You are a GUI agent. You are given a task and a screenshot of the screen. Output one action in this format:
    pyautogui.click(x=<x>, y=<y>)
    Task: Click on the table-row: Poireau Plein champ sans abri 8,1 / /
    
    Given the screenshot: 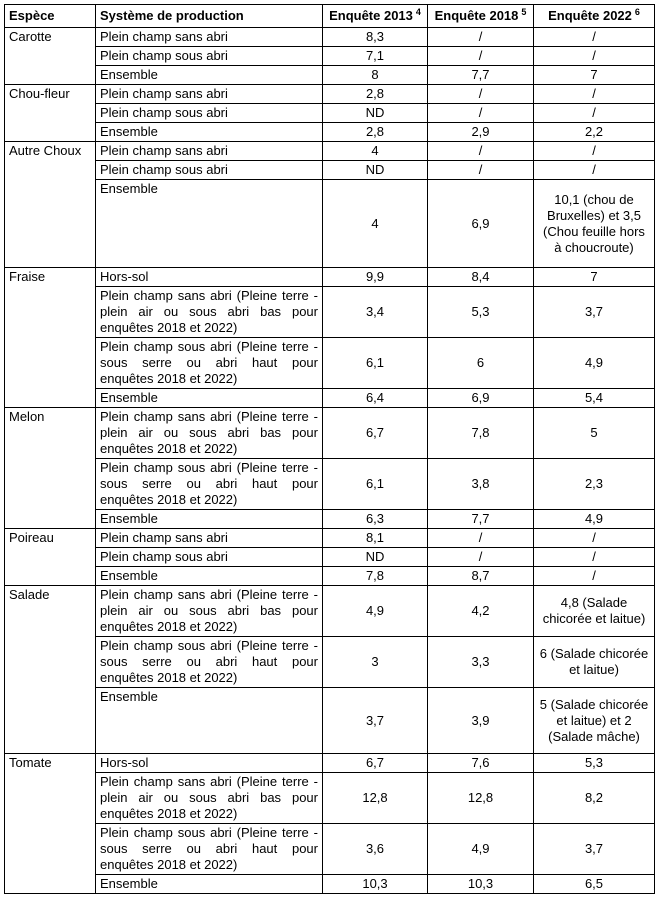 What is the action you would take?
    pyautogui.click(x=329, y=557)
    